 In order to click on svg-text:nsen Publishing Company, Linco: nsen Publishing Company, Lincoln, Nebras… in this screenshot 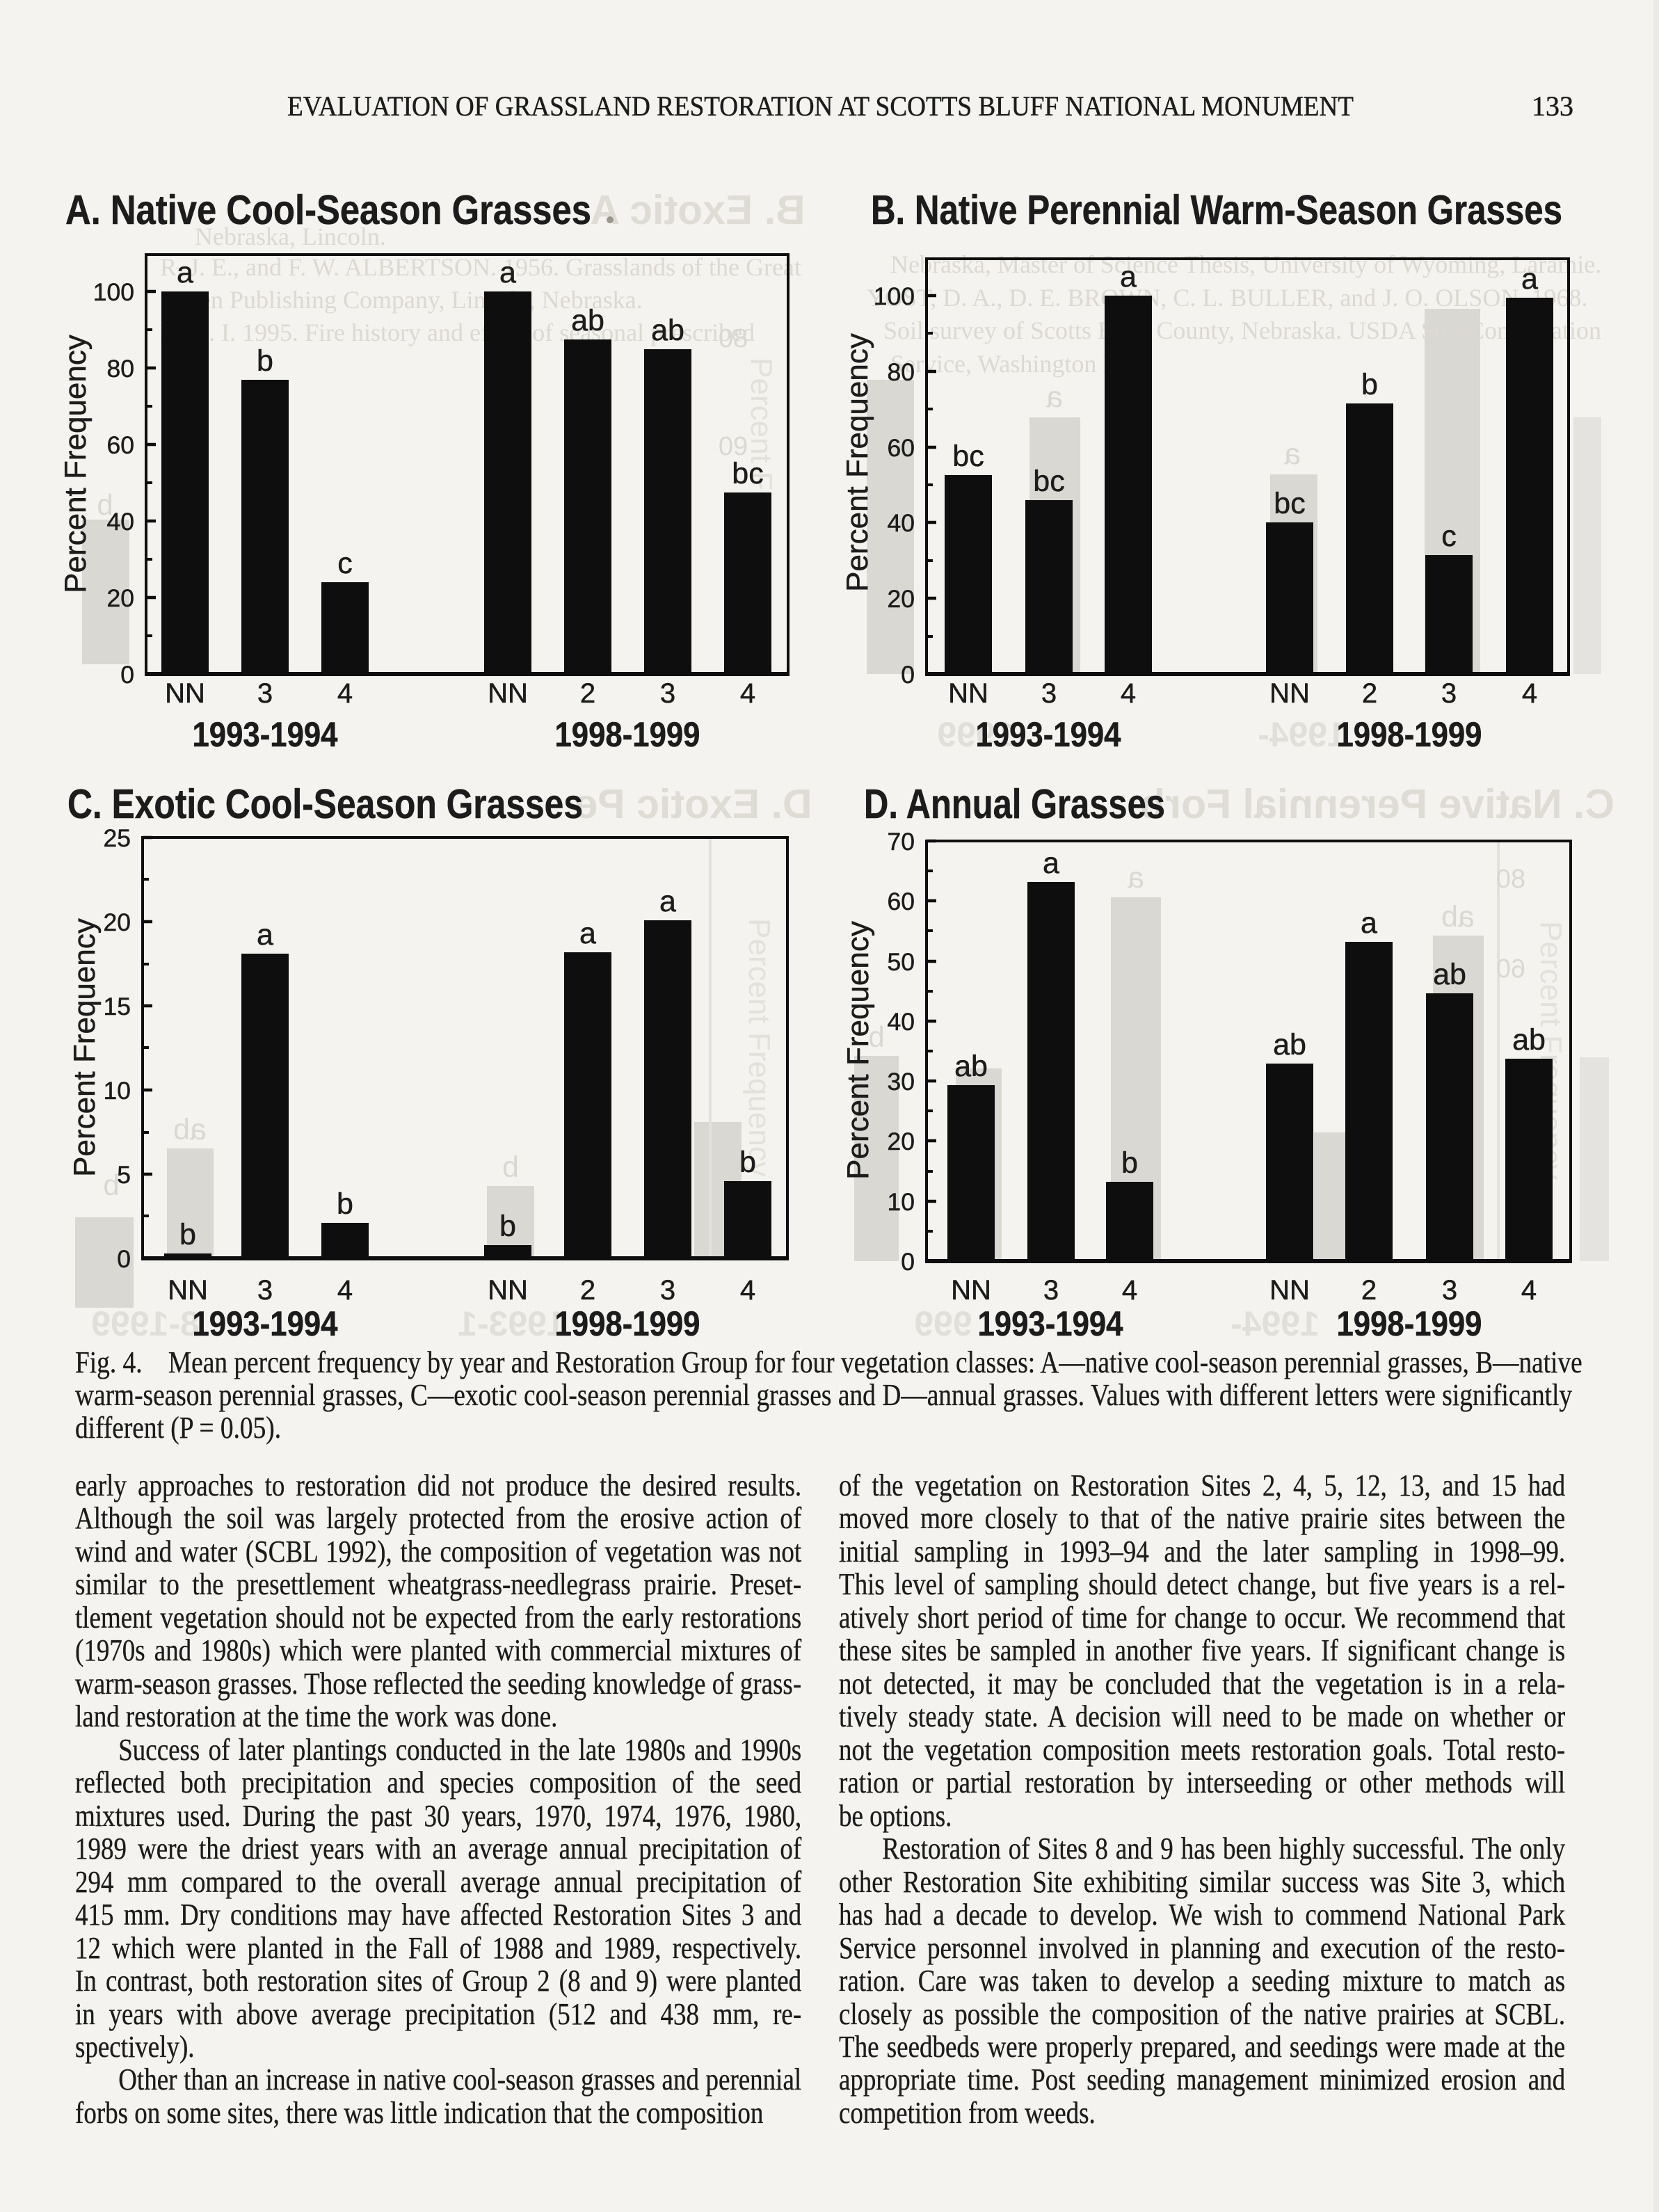, I will do `click(410, 300)`.